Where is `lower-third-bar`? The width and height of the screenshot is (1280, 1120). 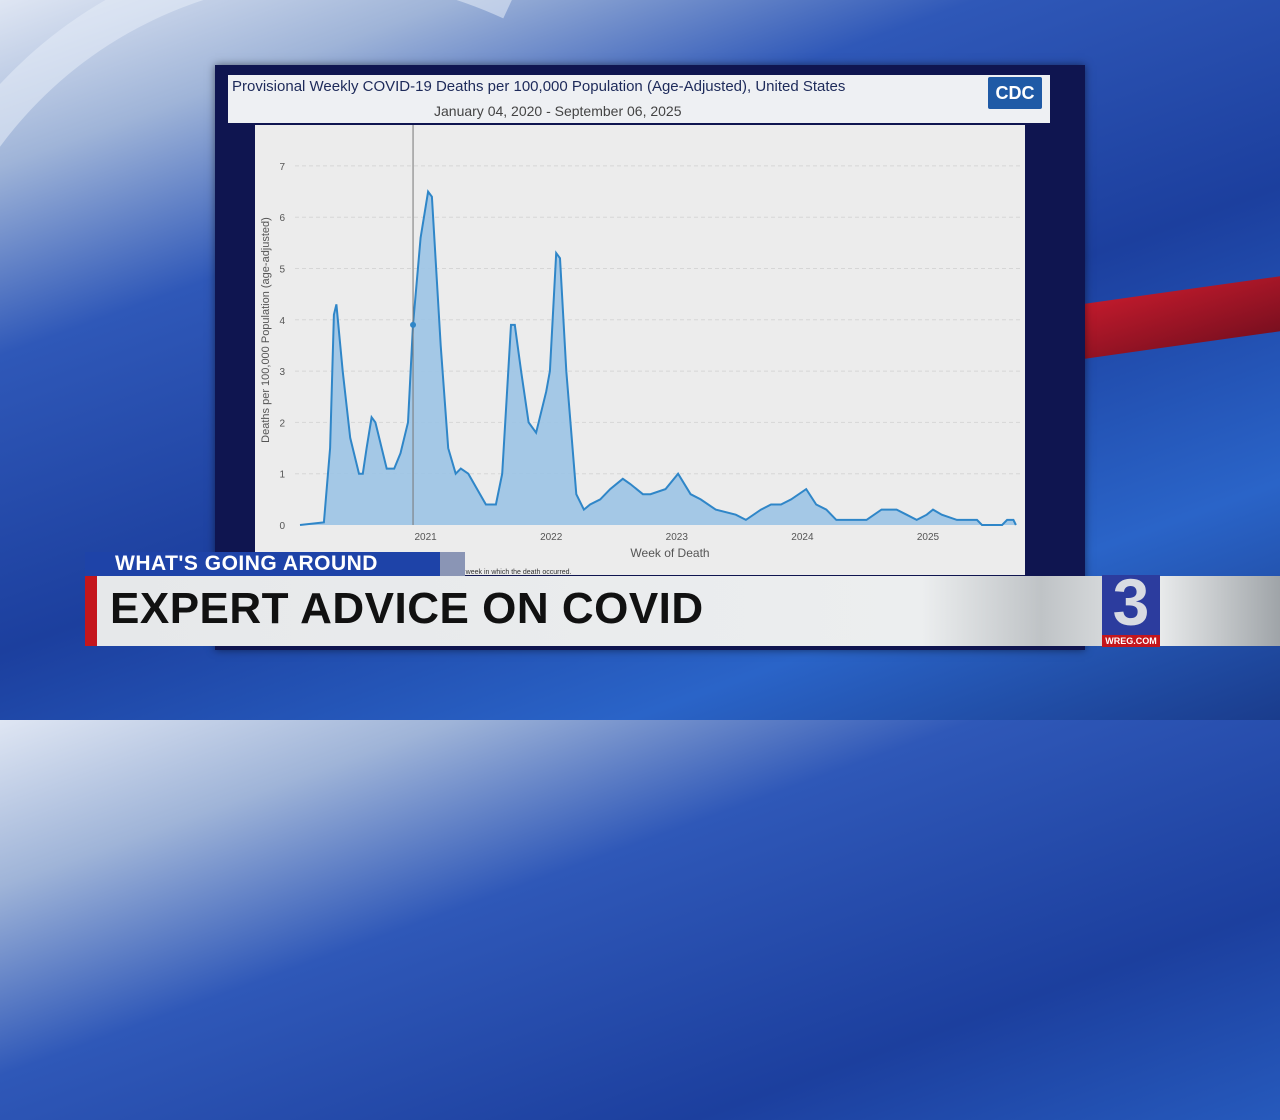 lower-third-bar is located at coordinates (682, 611).